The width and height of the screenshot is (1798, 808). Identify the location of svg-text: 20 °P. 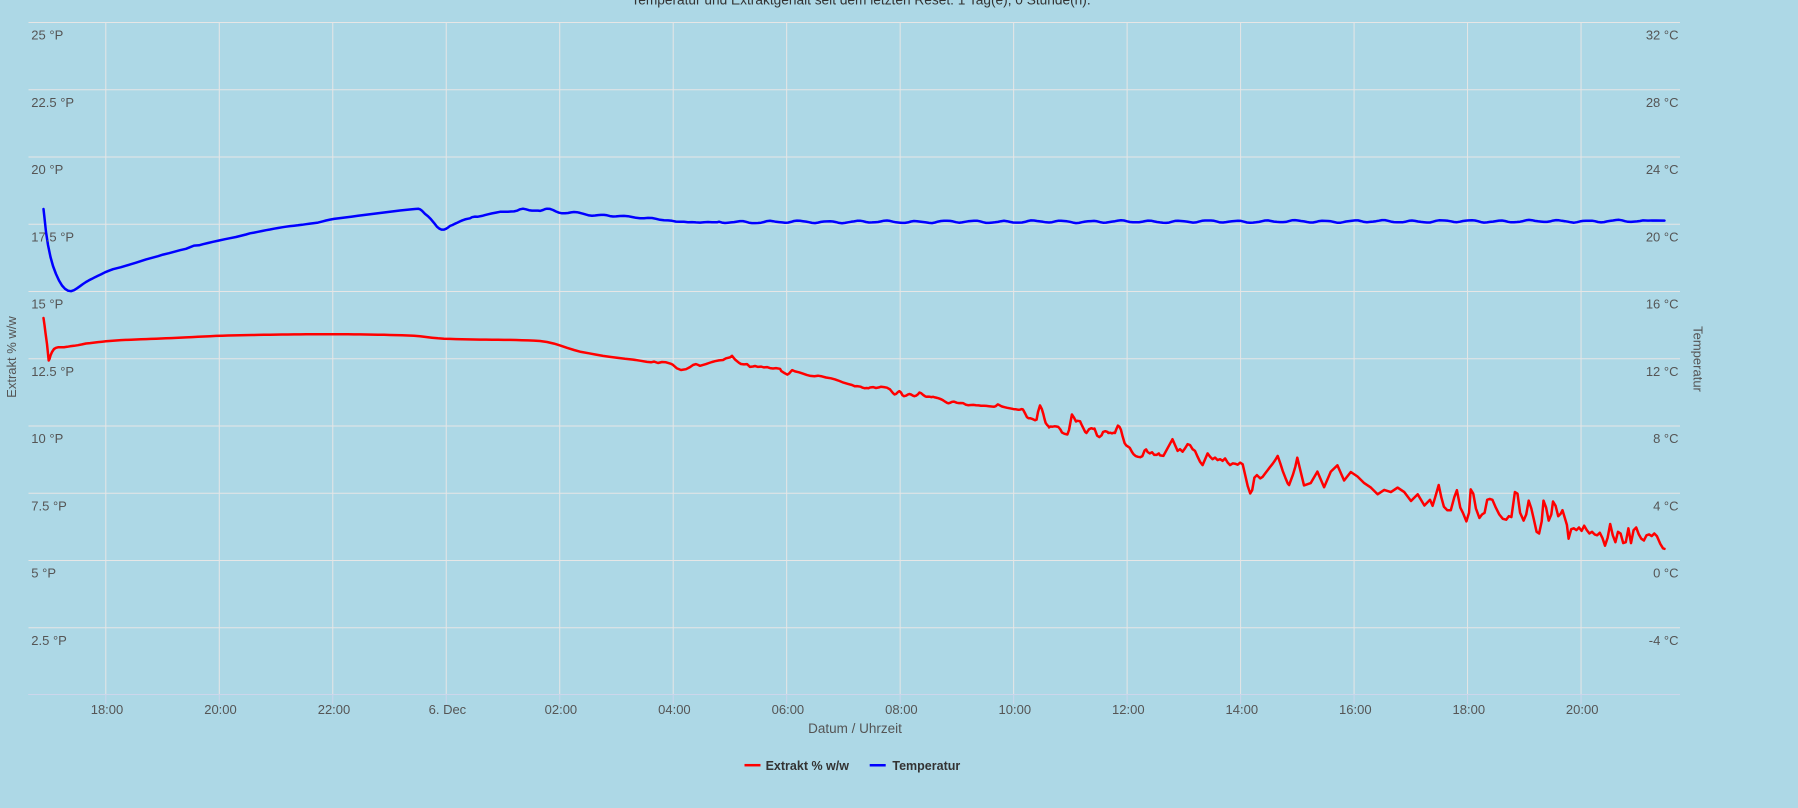
(47, 169).